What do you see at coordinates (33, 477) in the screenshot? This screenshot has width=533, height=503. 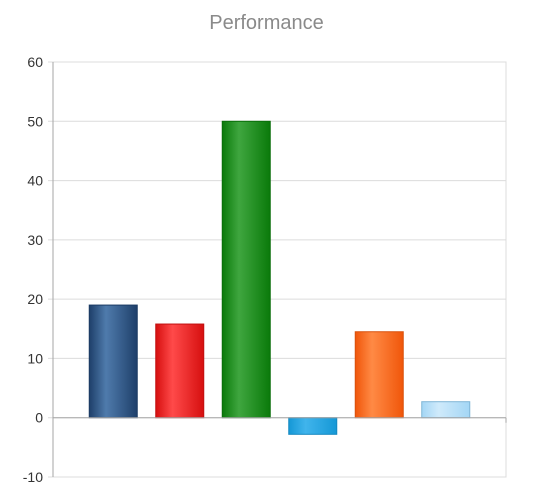 I see `y-tick-label: -10` at bounding box center [33, 477].